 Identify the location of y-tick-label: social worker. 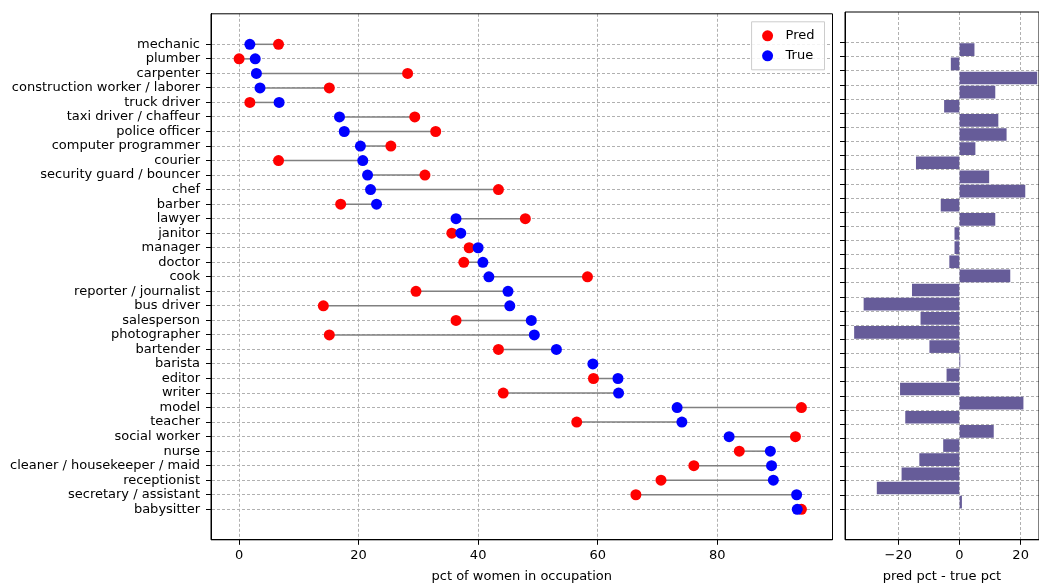
(157, 436).